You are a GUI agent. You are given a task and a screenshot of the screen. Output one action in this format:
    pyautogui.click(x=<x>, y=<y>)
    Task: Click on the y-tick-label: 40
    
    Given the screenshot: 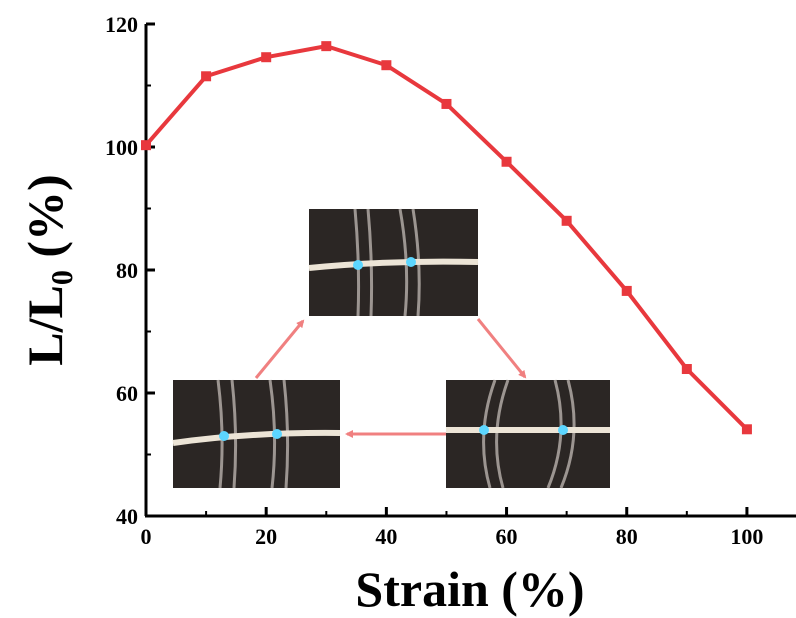 What is the action you would take?
    pyautogui.click(x=127, y=516)
    